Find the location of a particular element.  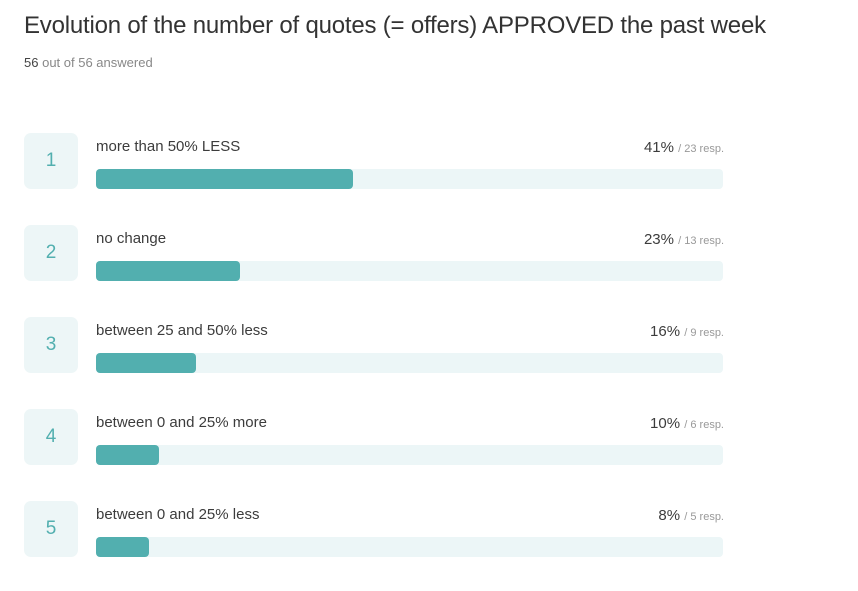

option-label: between 25 and 50% less is located at coordinates (182, 330).